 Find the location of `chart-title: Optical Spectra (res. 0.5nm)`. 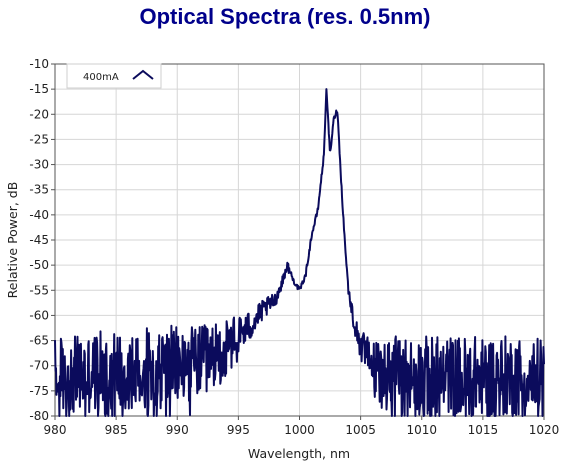

chart-title: Optical Spectra (res. 0.5nm) is located at coordinates (285, 16).